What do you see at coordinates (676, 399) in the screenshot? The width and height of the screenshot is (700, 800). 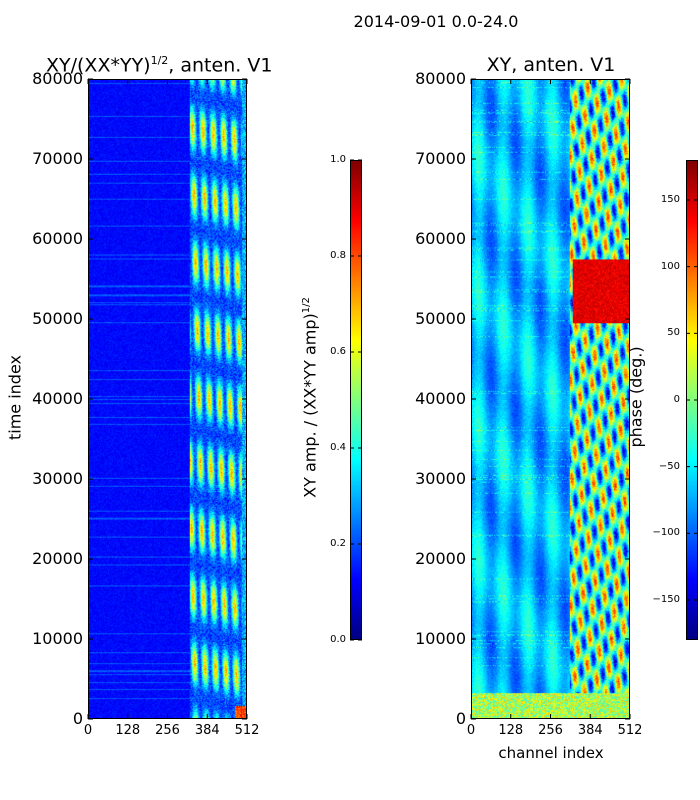 I see `phase-colorbar-tick: 0` at bounding box center [676, 399].